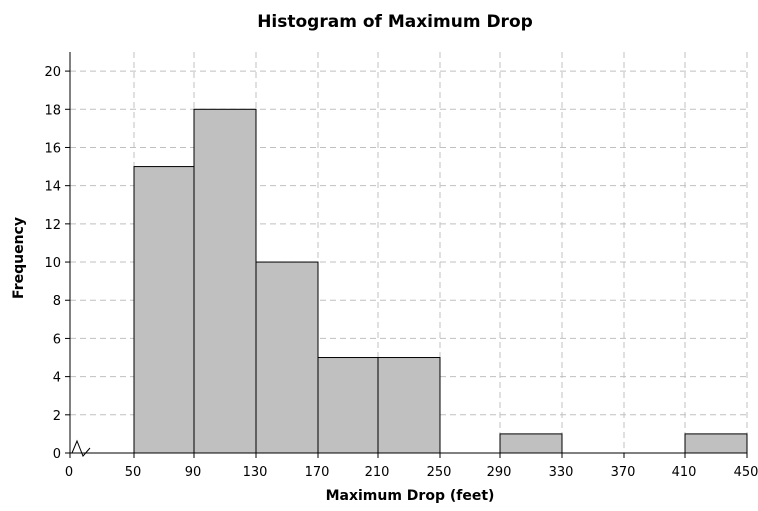  What do you see at coordinates (69, 472) in the screenshot?
I see `x-tick-label: 0` at bounding box center [69, 472].